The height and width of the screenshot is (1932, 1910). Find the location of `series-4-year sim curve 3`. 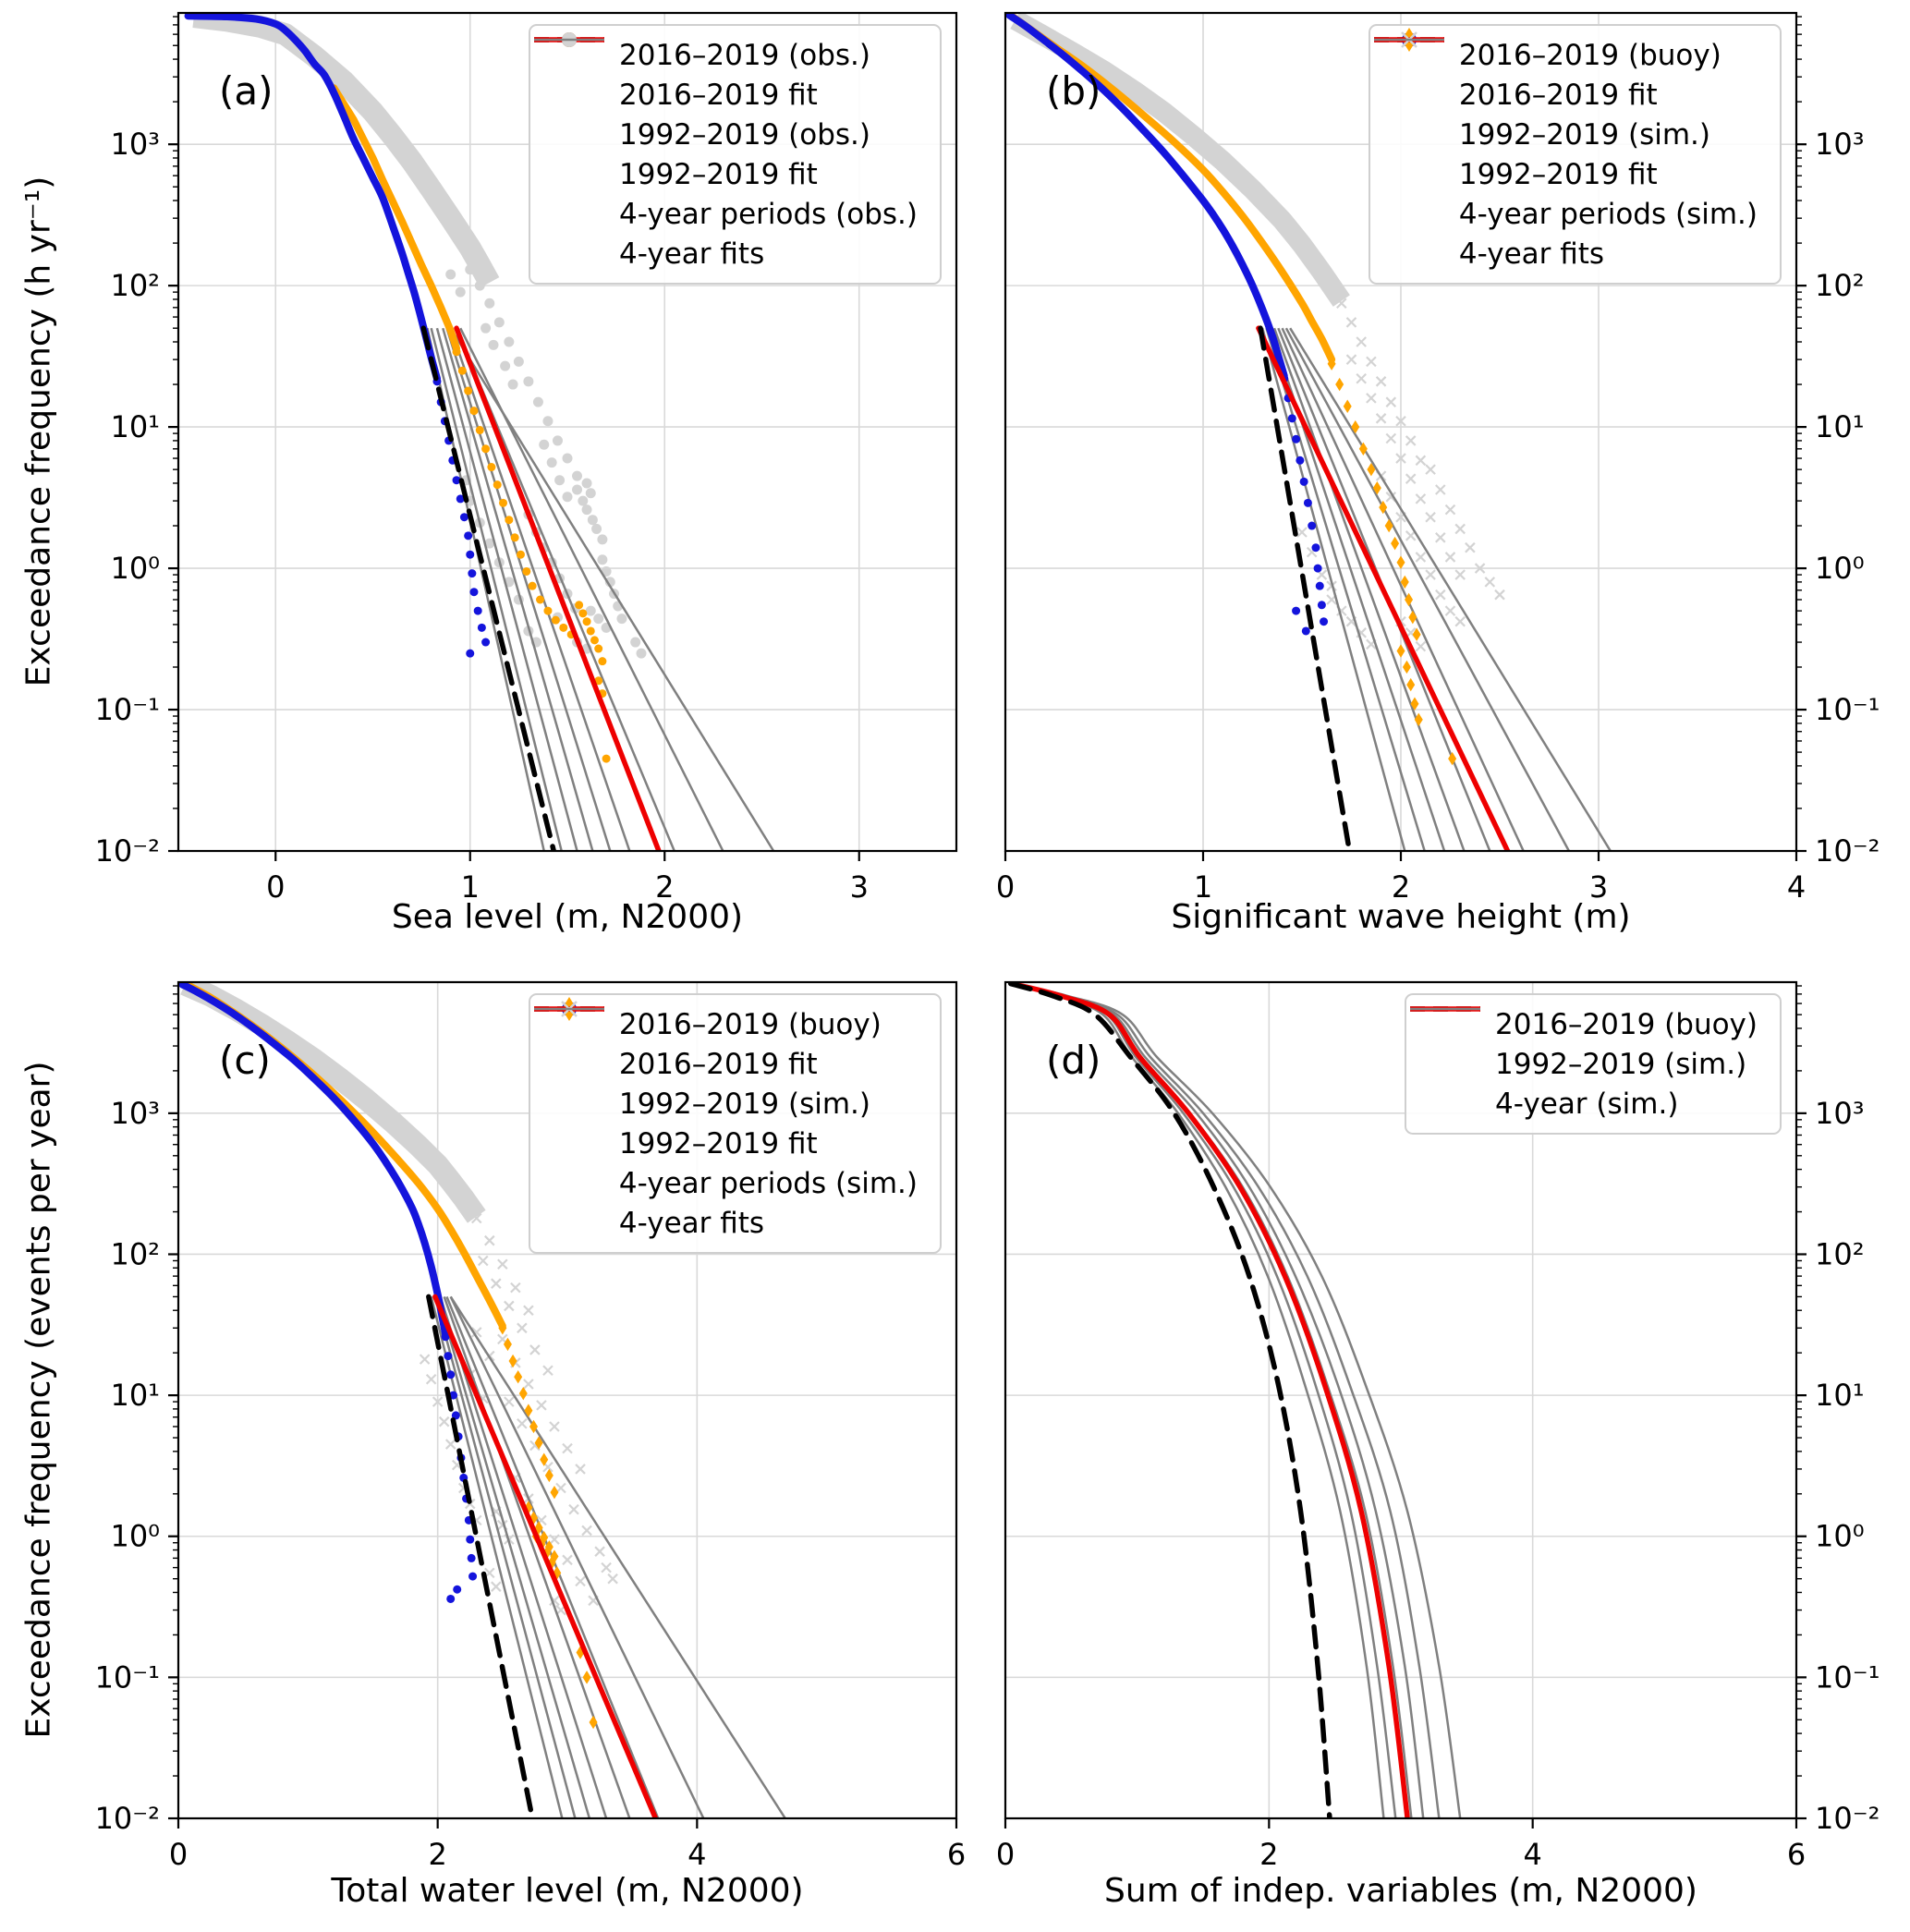

series-4-year sim curve 3 is located at coordinates (1211, 1400).